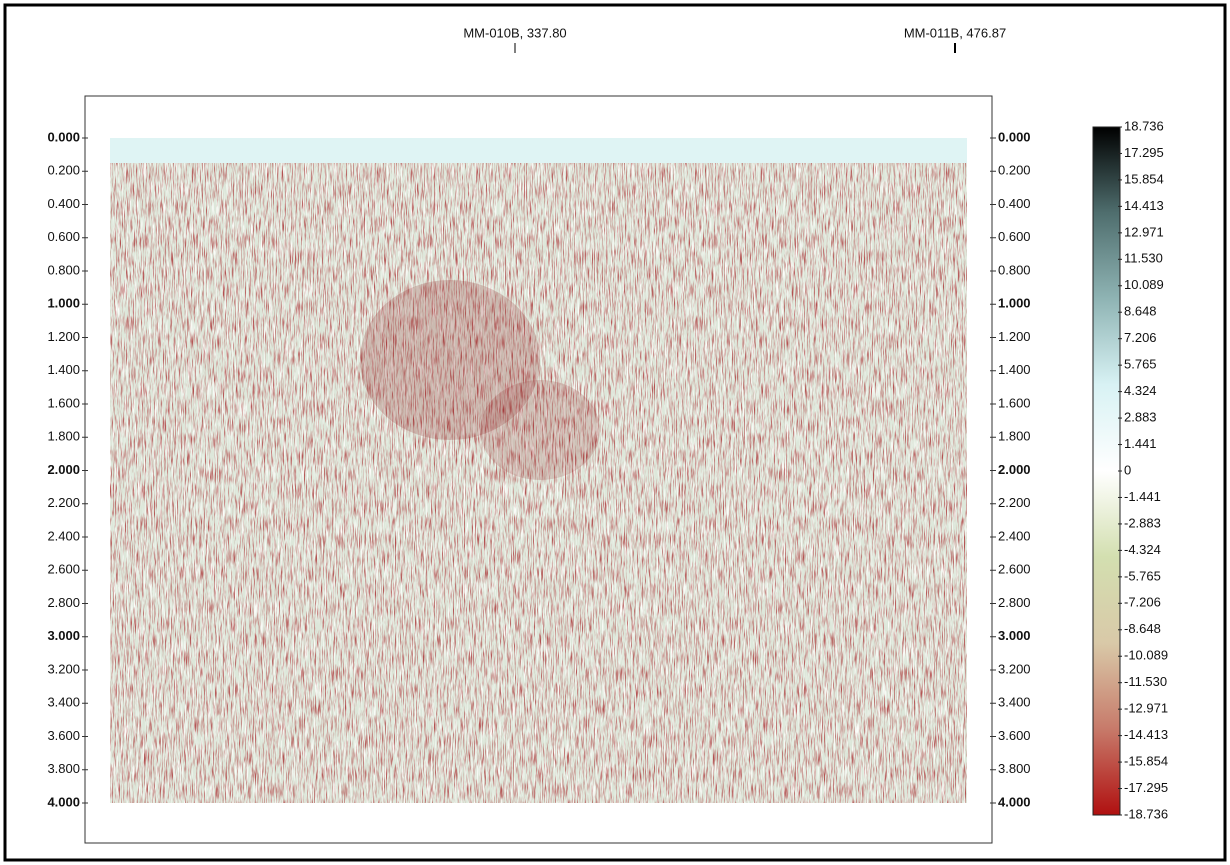 This screenshot has width=1230, height=865. Describe the element at coordinates (1106, 471) in the screenshot. I see `colorbar` at that location.